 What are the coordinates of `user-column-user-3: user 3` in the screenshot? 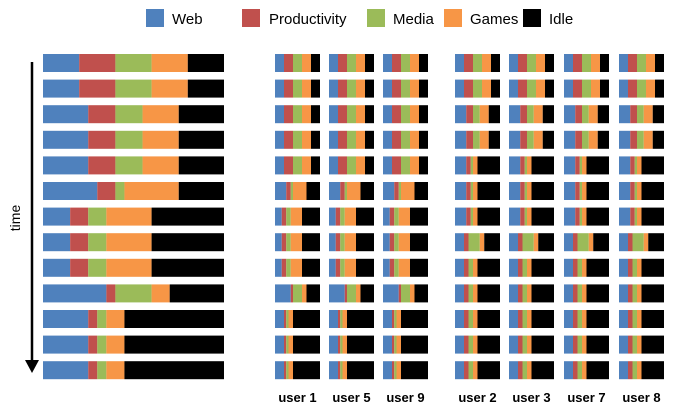 It's located at (531, 229).